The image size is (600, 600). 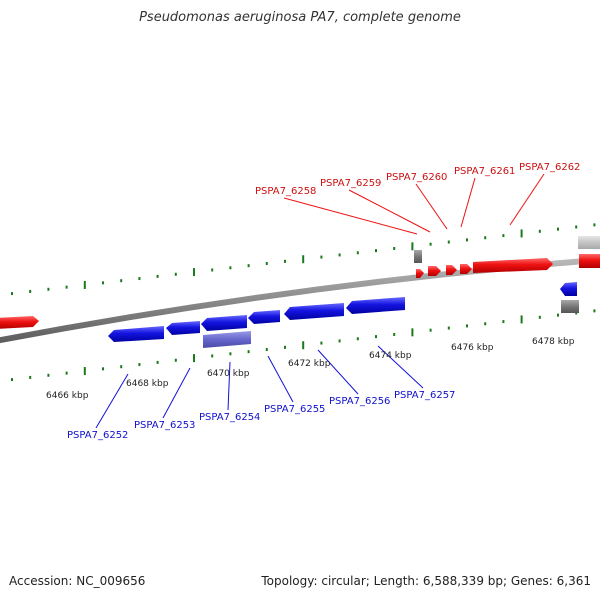 I want to click on tick-label: 6472 kbp, so click(x=309, y=364).